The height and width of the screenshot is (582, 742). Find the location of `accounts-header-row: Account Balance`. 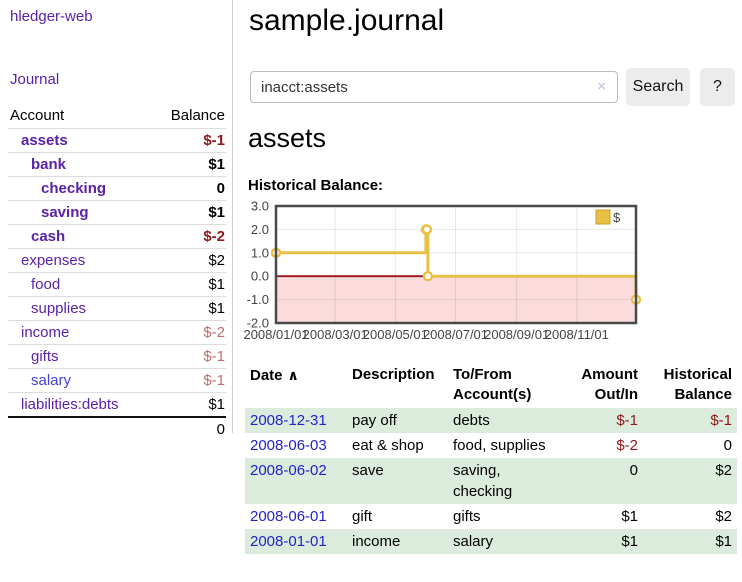

accounts-header-row: Account Balance is located at coordinates (117, 116).